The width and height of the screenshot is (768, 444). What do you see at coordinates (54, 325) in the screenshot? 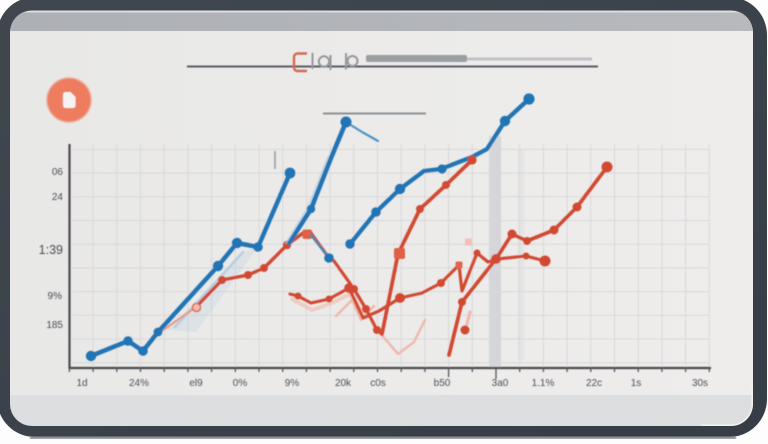
I see `svg-text: 185` at bounding box center [54, 325].